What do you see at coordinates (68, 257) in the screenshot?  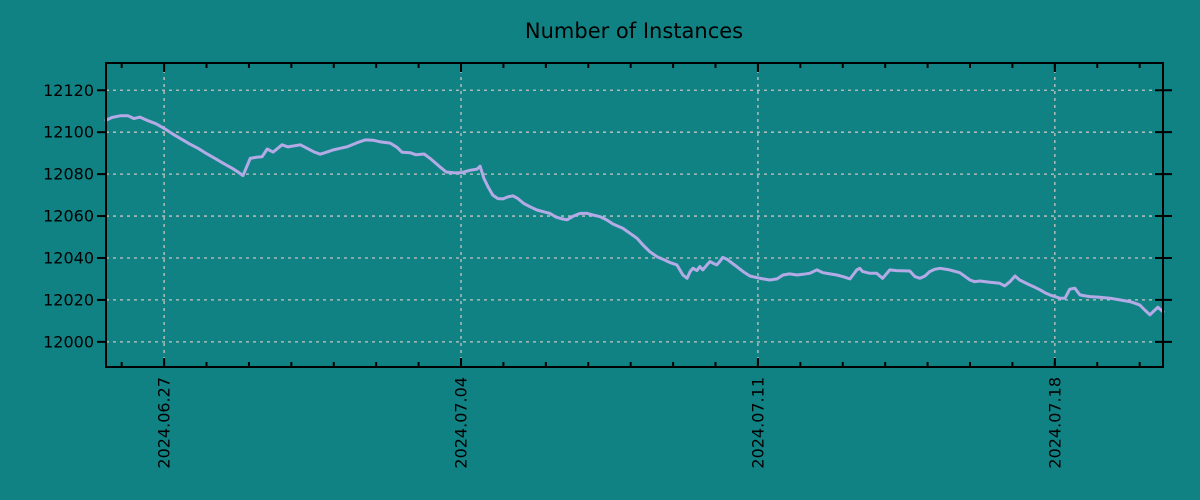 I see `y-tick-label: 12040` at bounding box center [68, 257].